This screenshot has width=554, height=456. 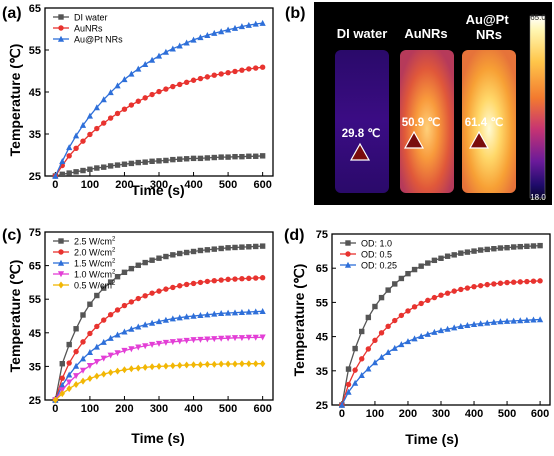 I want to click on panel-c-legend-label: 0.5 W/cm2, so click(x=95, y=286).